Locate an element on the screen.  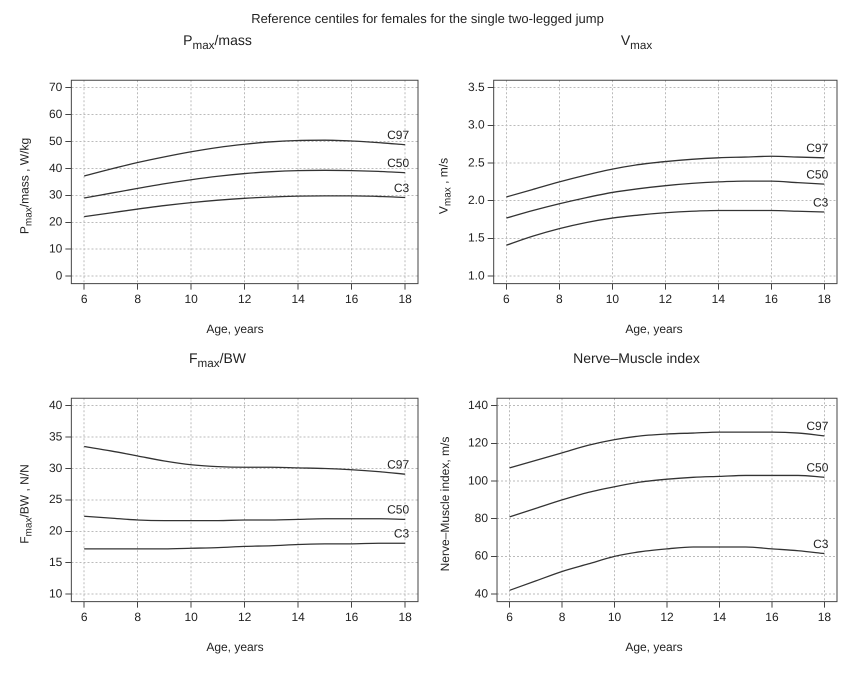
y-tick-label: 120 is located at coordinates (478, 443).